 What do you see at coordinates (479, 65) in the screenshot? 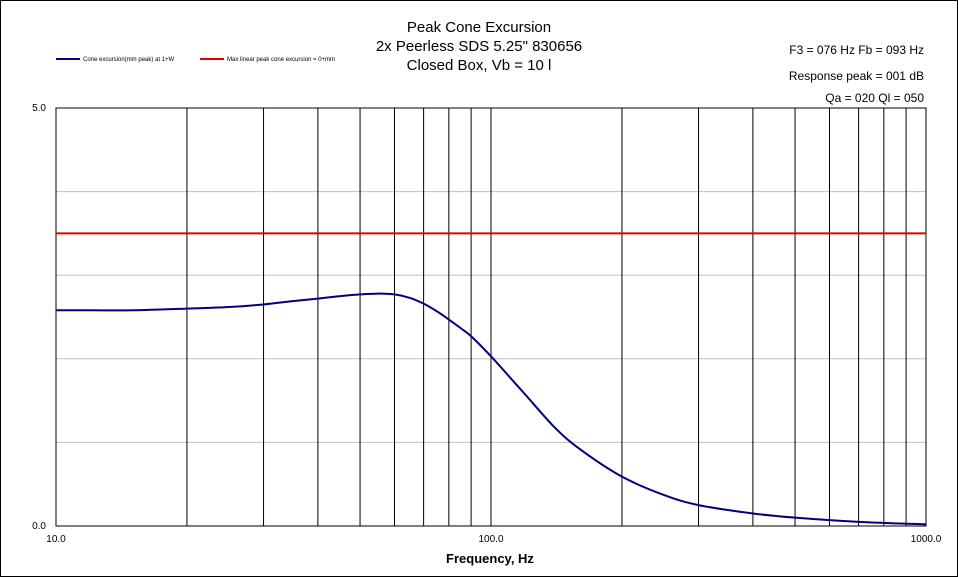
I see `chart-title-line-3: Closed Box, Vb = 10 l` at bounding box center [479, 65].